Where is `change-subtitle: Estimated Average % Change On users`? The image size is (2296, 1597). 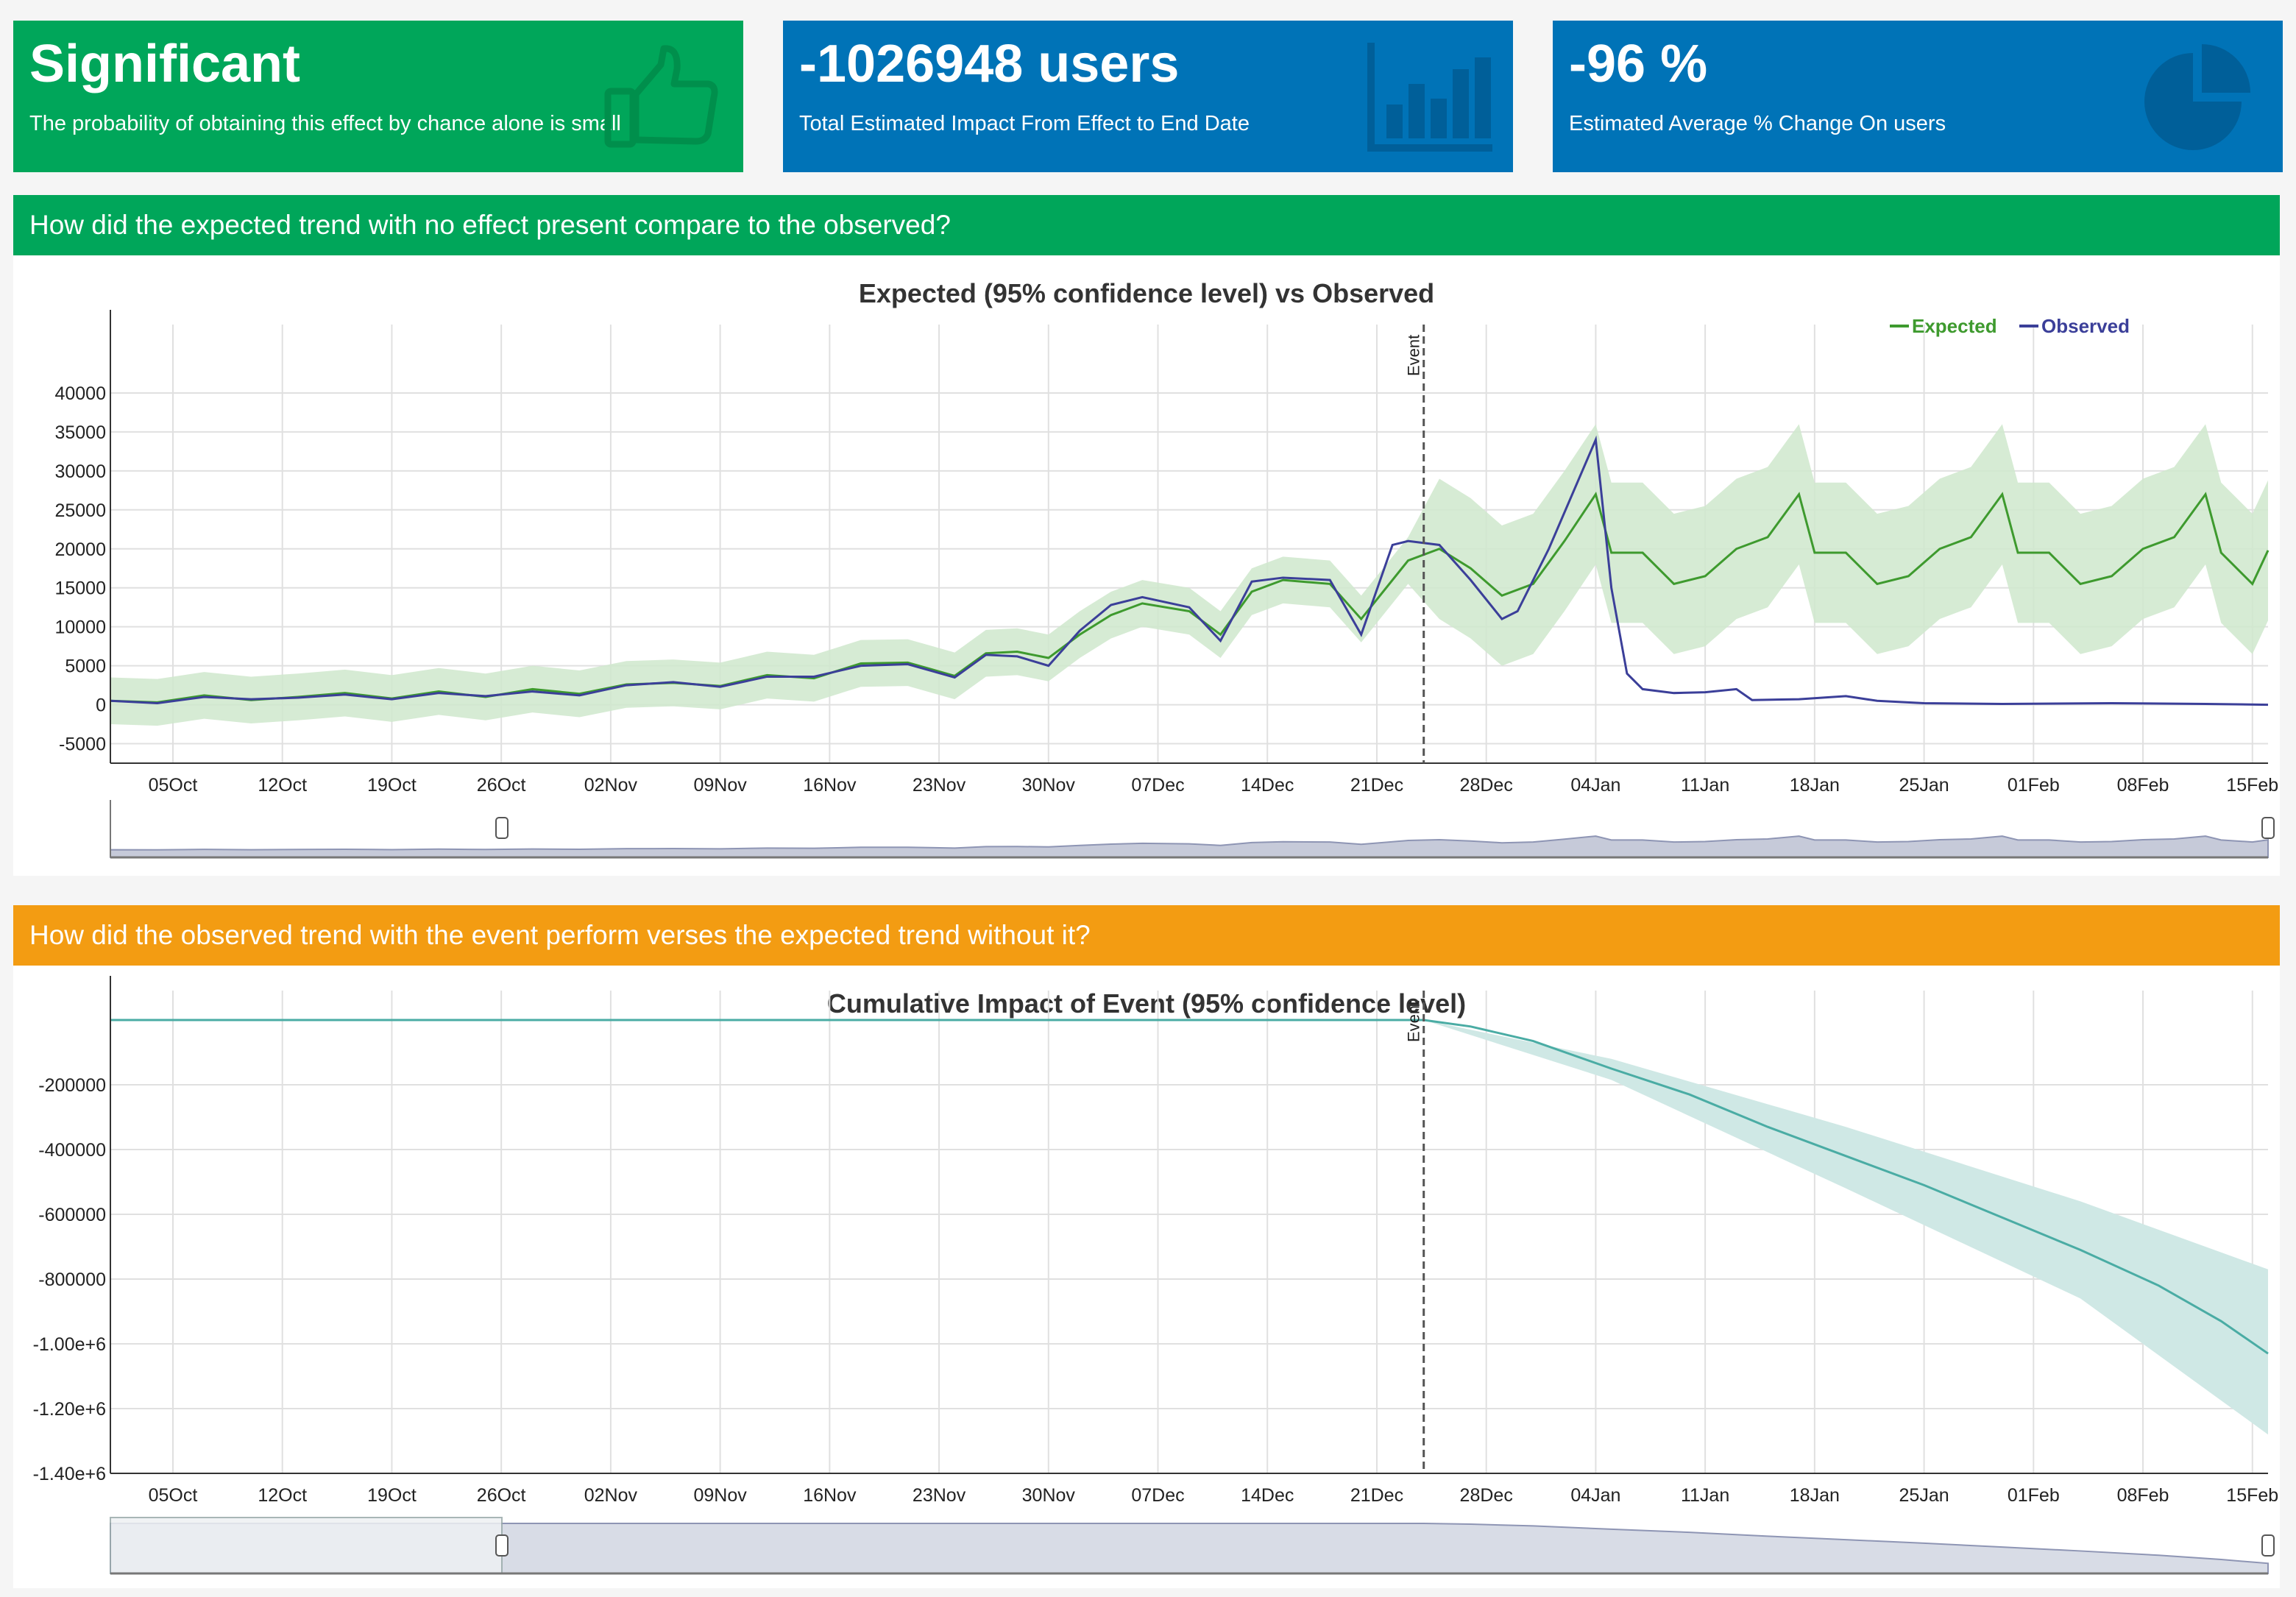 change-subtitle: Estimated Average % Change On users is located at coordinates (1758, 123).